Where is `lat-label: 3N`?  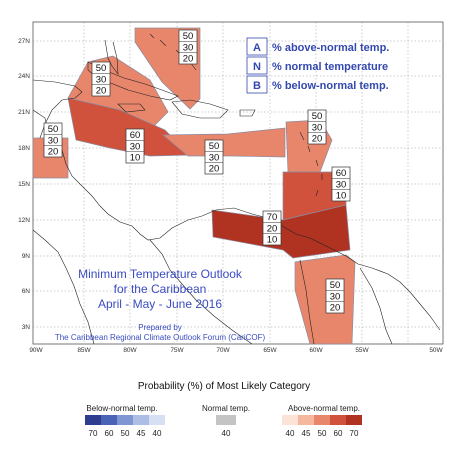
lat-label: 3N is located at coordinates (26, 327).